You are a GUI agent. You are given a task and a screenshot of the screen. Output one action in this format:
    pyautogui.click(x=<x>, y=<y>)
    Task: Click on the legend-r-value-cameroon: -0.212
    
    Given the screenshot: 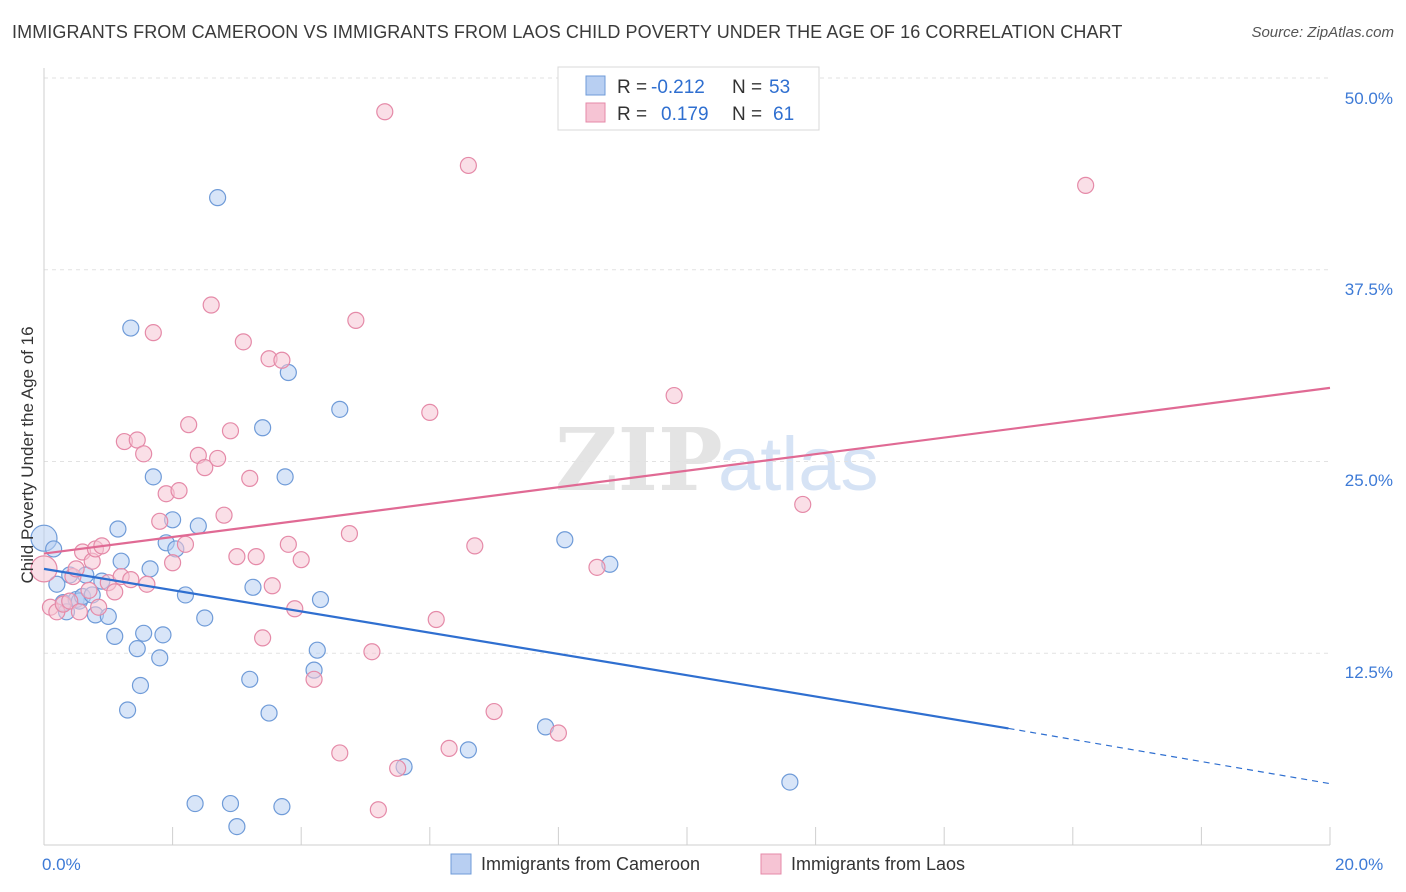 What is the action you would take?
    pyautogui.click(x=678, y=87)
    